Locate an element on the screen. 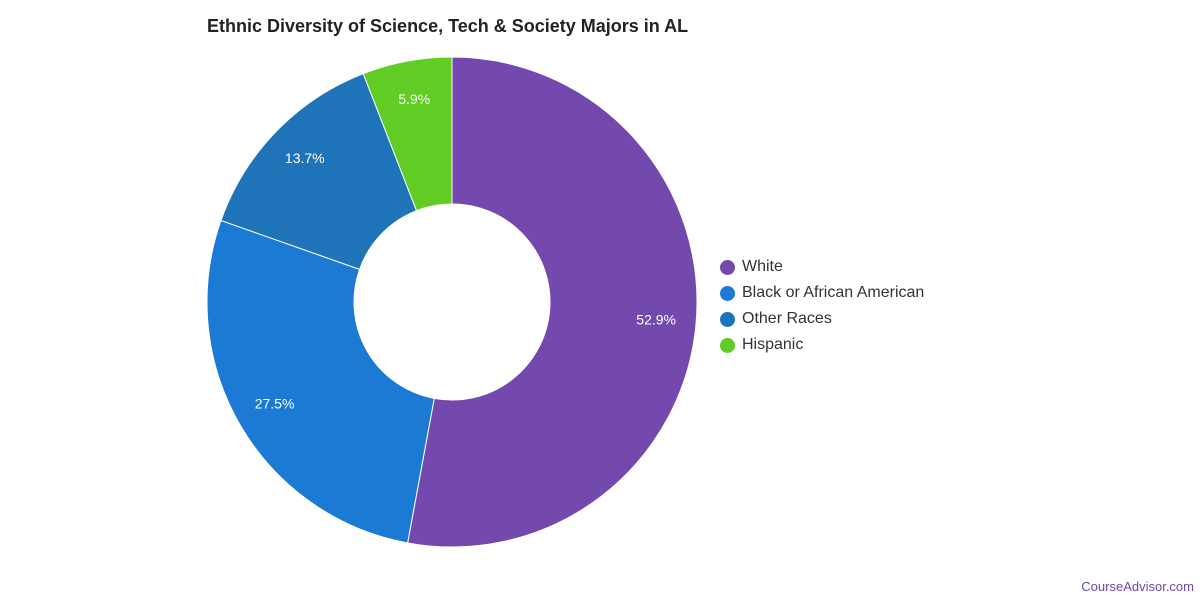 Image resolution: width=1200 pixels, height=600 pixels. legend-label: Hispanic is located at coordinates (773, 344).